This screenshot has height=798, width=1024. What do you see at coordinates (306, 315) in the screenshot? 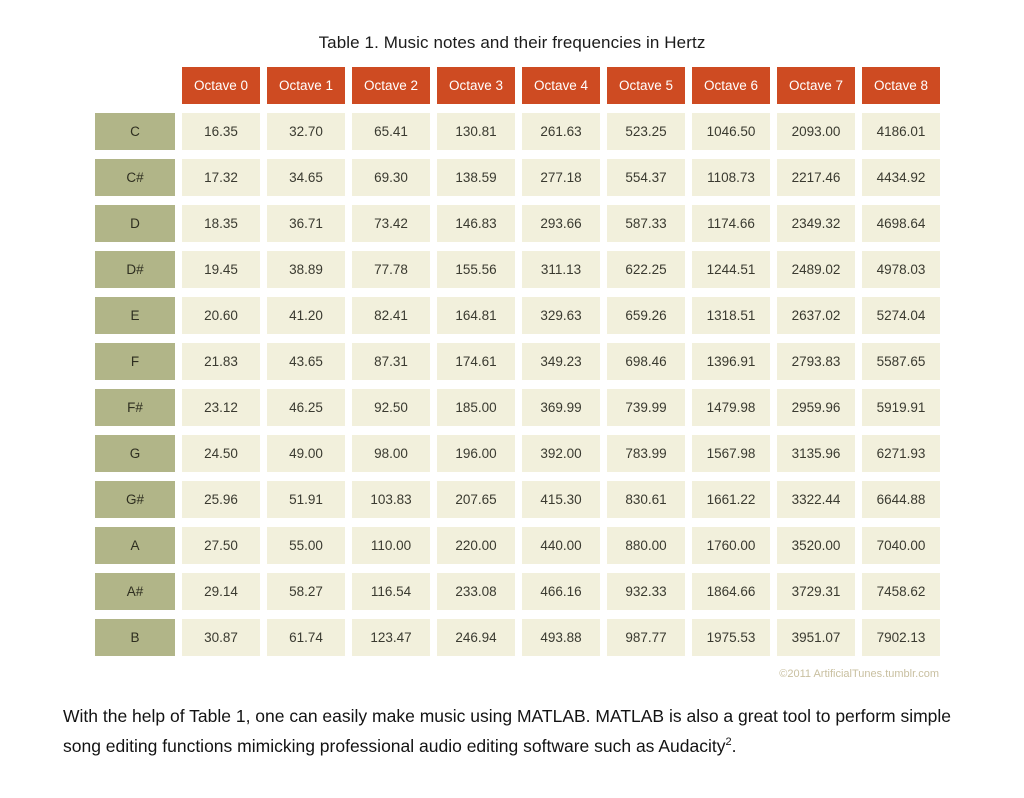
I see `frequency-cell: 41.20` at bounding box center [306, 315].